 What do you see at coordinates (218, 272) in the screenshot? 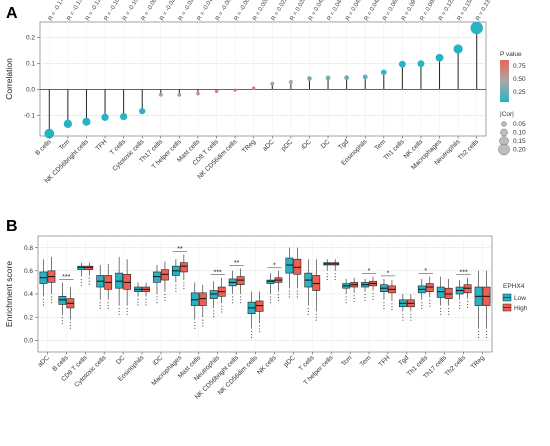
I see `significance-label: ***` at bounding box center [218, 272].